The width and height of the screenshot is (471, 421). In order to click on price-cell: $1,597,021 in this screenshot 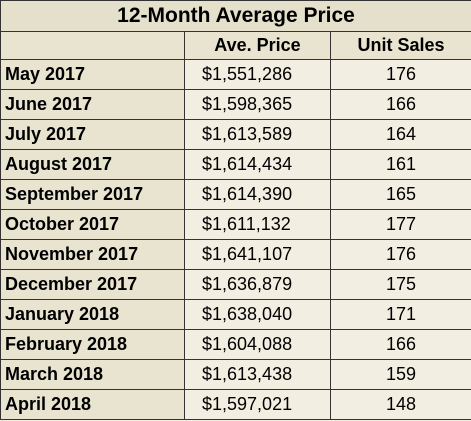, I will do `click(257, 404)`.